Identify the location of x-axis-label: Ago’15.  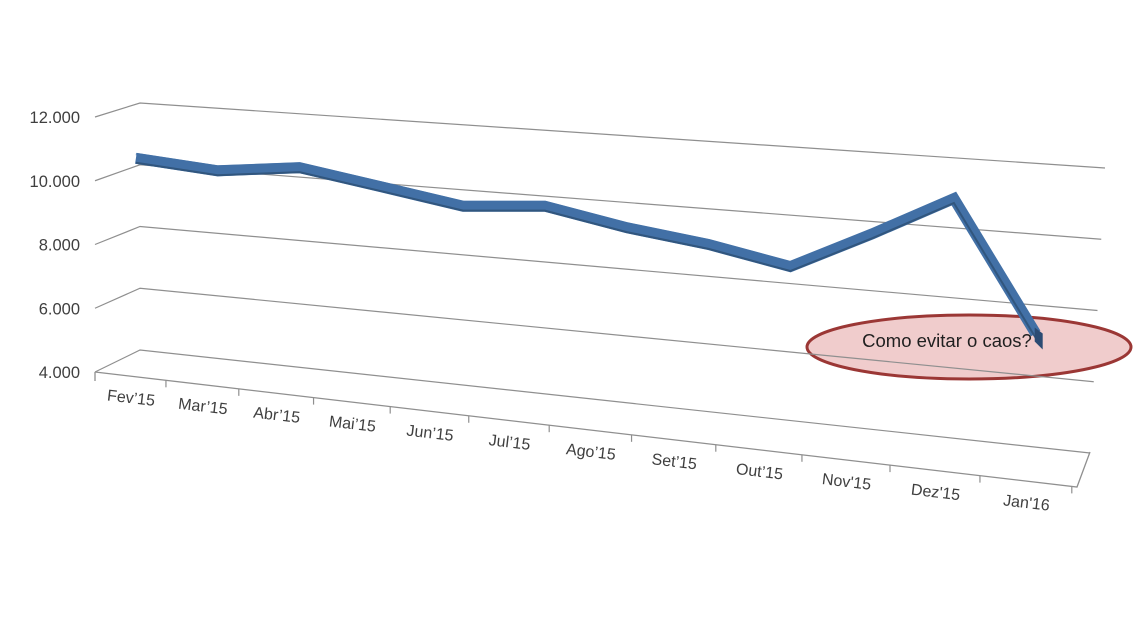
(591, 452).